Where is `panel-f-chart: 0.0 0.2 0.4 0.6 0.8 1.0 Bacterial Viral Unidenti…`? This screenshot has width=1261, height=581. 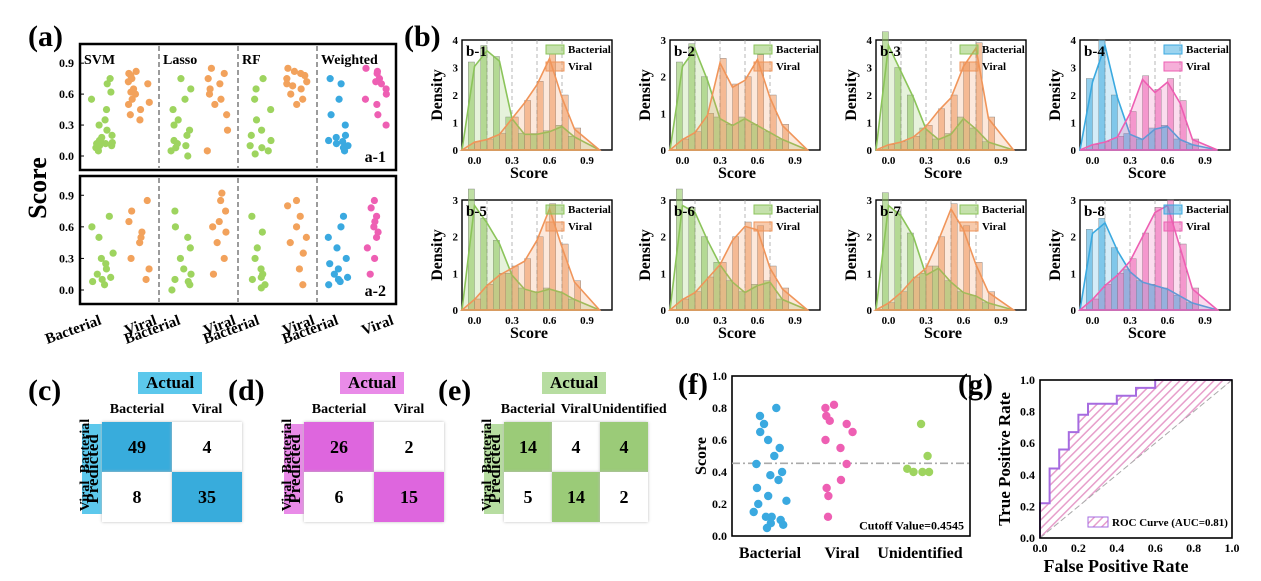
panel-f-chart: 0.0 0.2 0.4 0.6 0.8 1.0 Bacterial Viral Unidenti… is located at coordinates (832, 465).